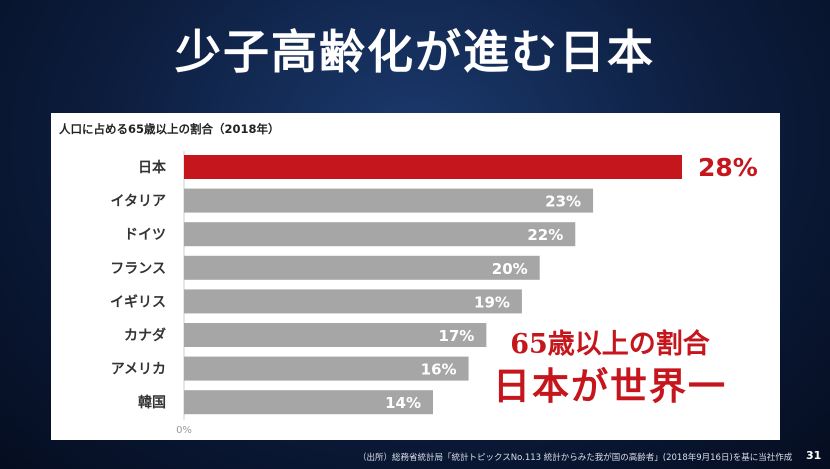 This screenshot has height=469, width=830. Describe the element at coordinates (152, 402) in the screenshot. I see `category-label-7: 韓国` at that location.